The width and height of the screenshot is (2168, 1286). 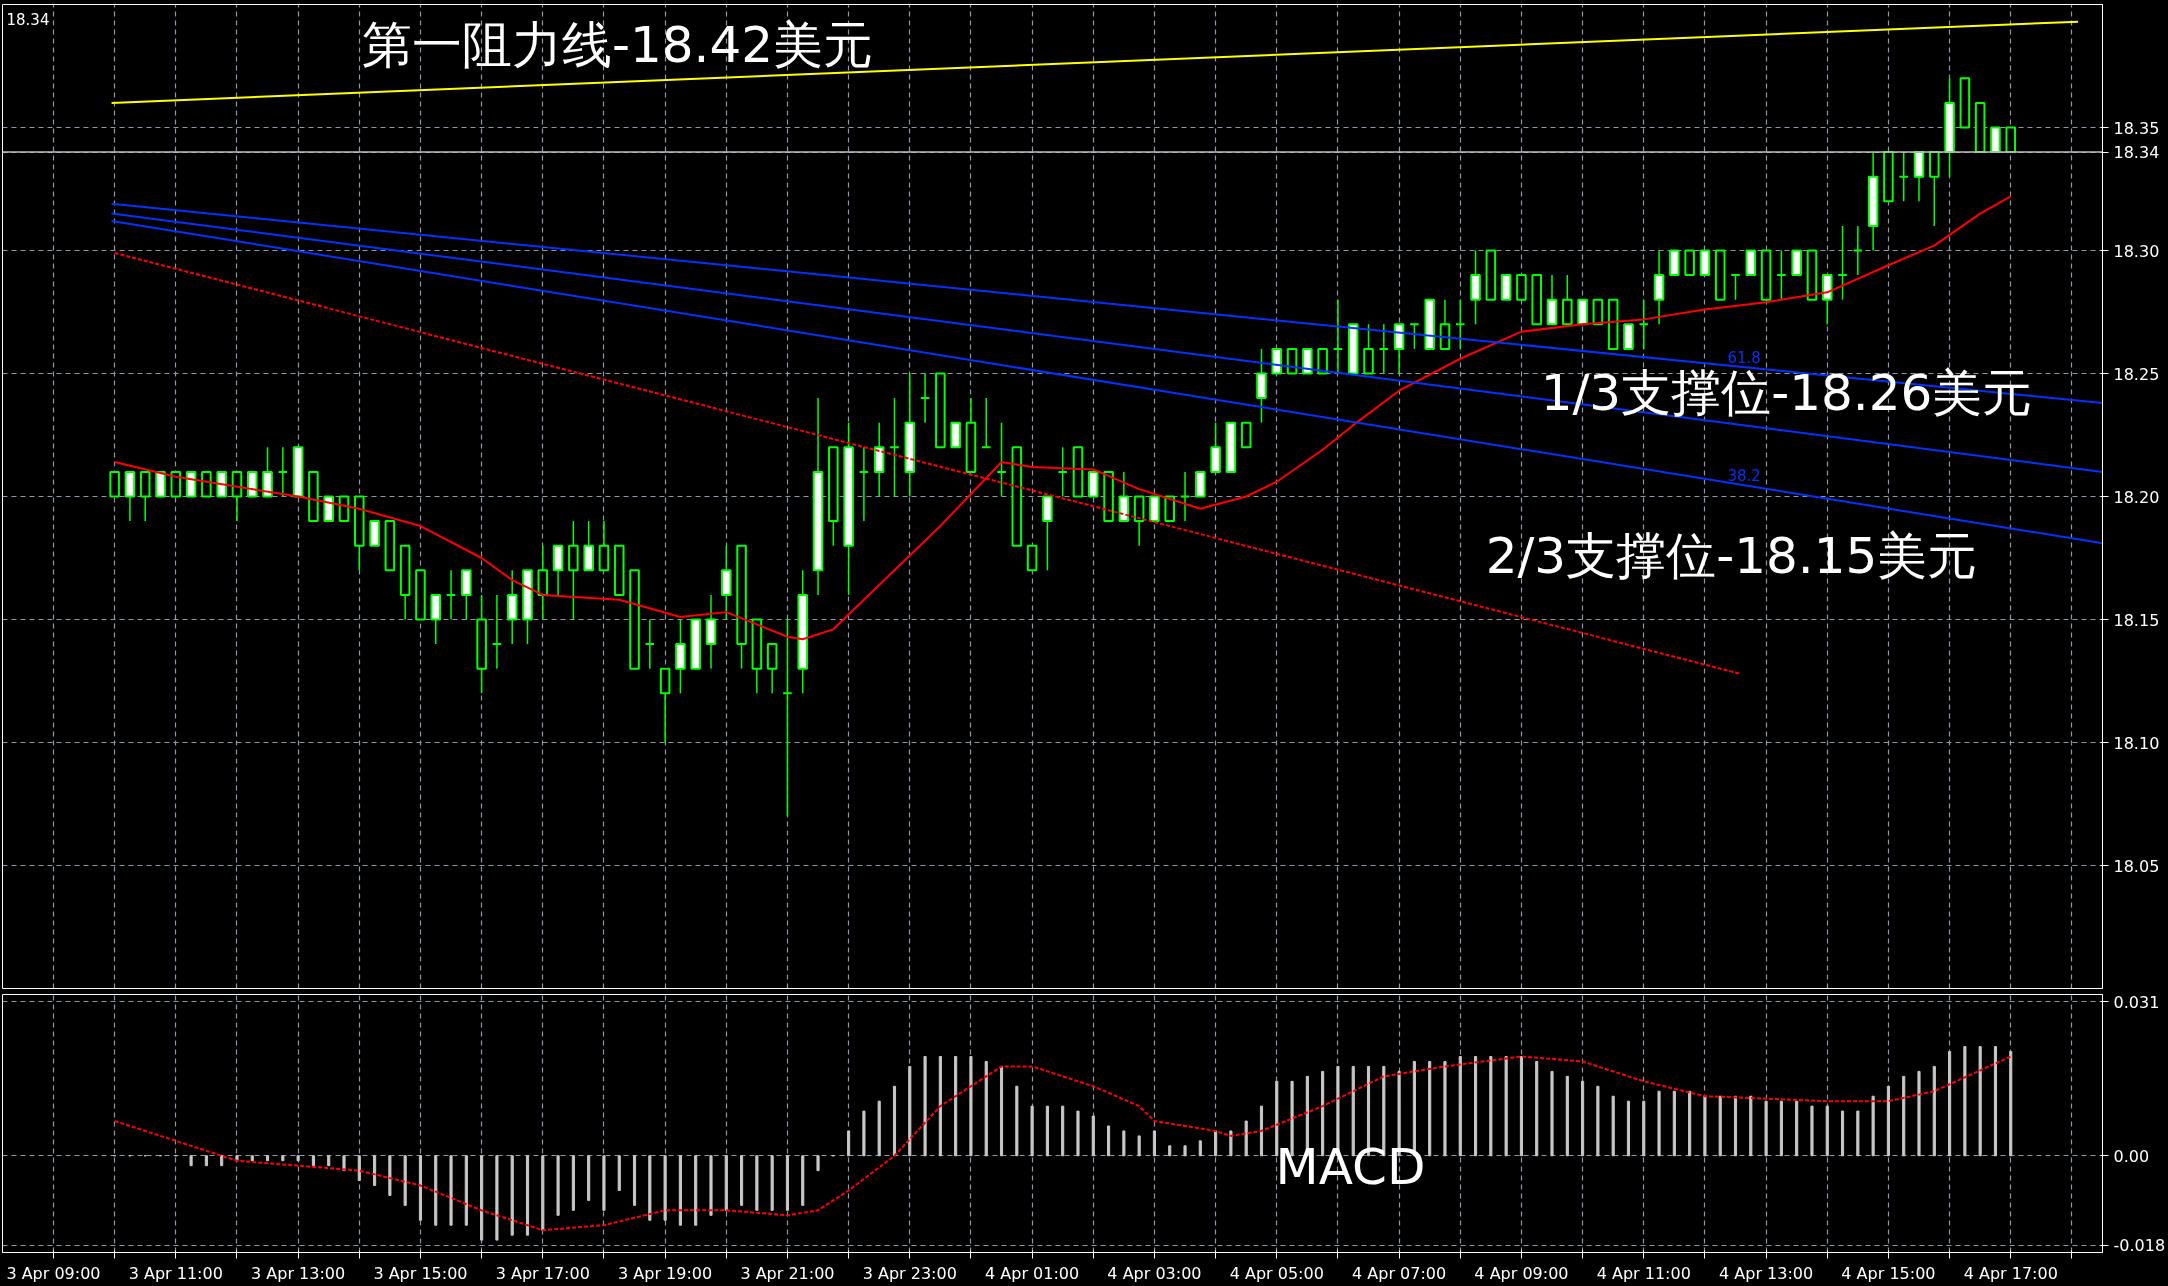 I want to click on x-tick-label: 4 Apr 13:00, so click(x=1766, y=1273).